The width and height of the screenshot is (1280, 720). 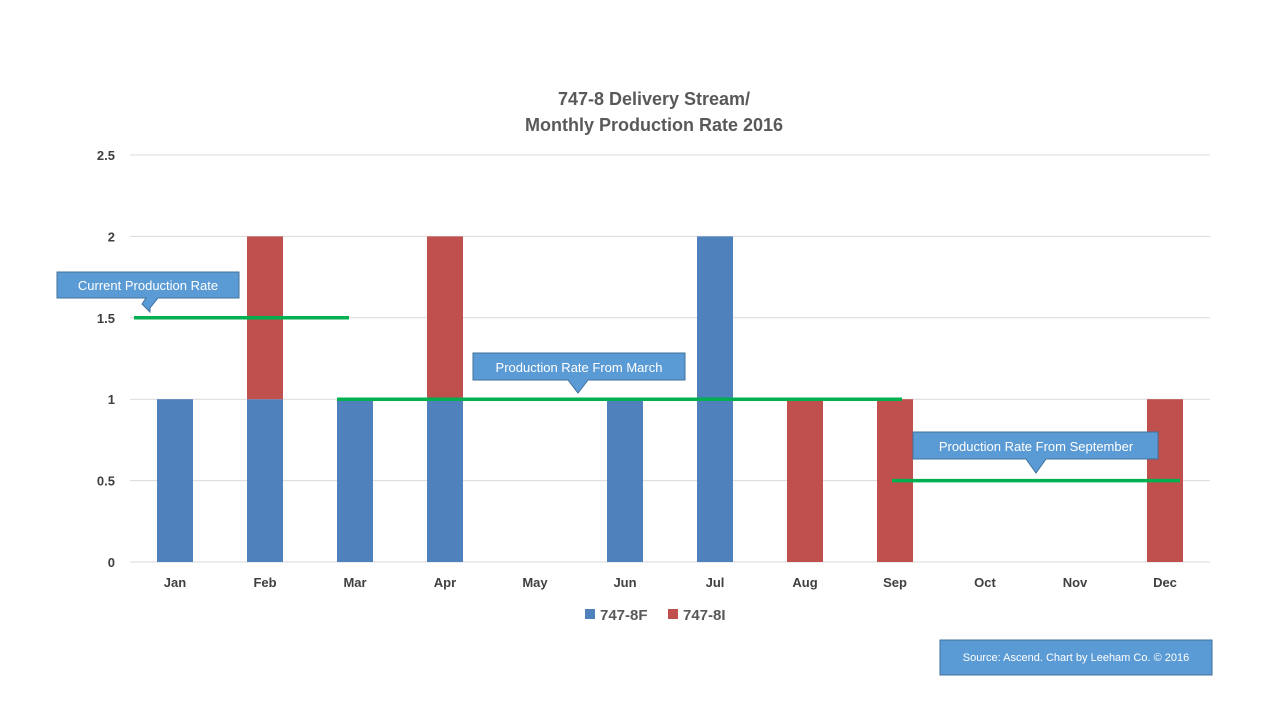 What do you see at coordinates (673, 614) in the screenshot?
I see `legend-swatch-747-8i` at bounding box center [673, 614].